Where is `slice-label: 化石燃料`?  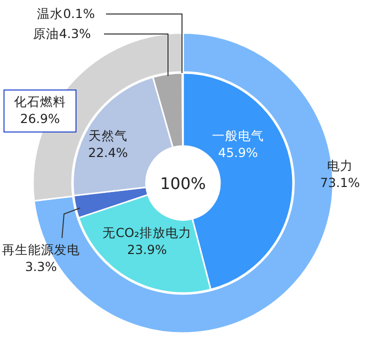
slice-label: 化石燃料 is located at coordinates (40, 101).